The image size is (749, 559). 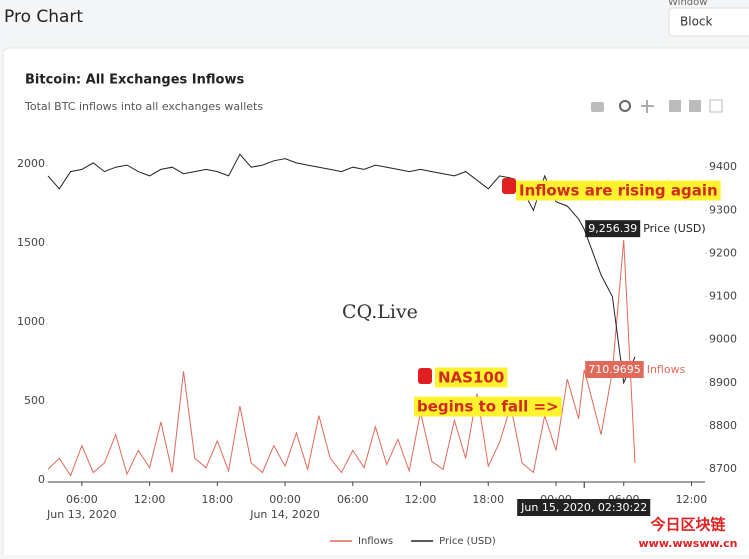 What do you see at coordinates (723, 209) in the screenshot?
I see `y2-tick-label: 9300` at bounding box center [723, 209].